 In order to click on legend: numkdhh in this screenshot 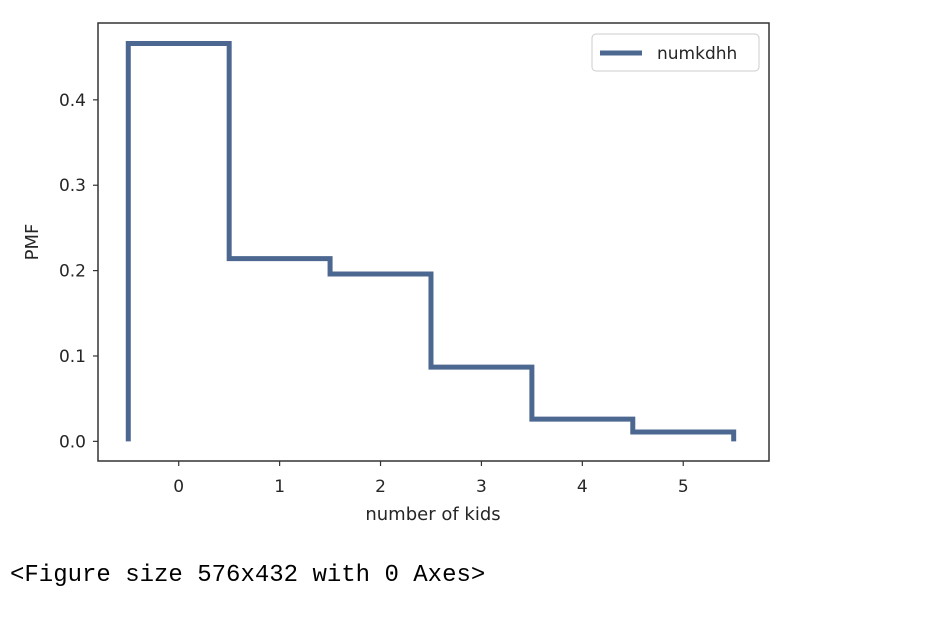, I will do `click(675, 52)`.